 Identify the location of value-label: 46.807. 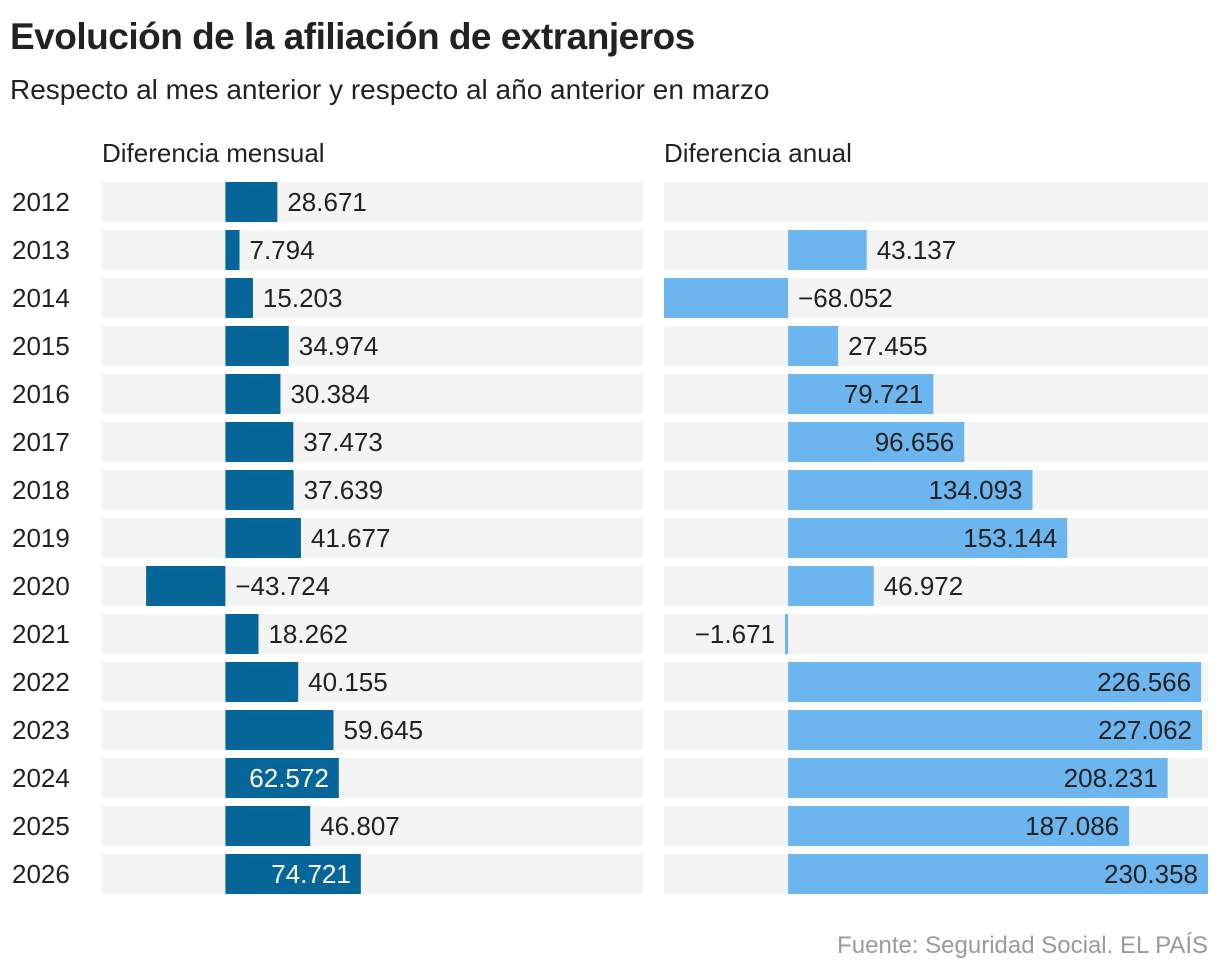
(360, 826).